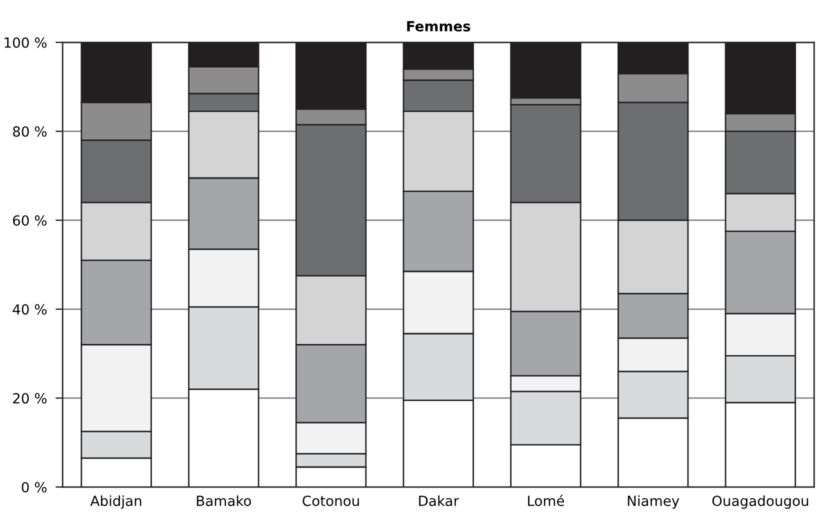 Image resolution: width=835 pixels, height=517 pixels. What do you see at coordinates (30, 131) in the screenshot?
I see `y-tick-label: 80 %` at bounding box center [30, 131].